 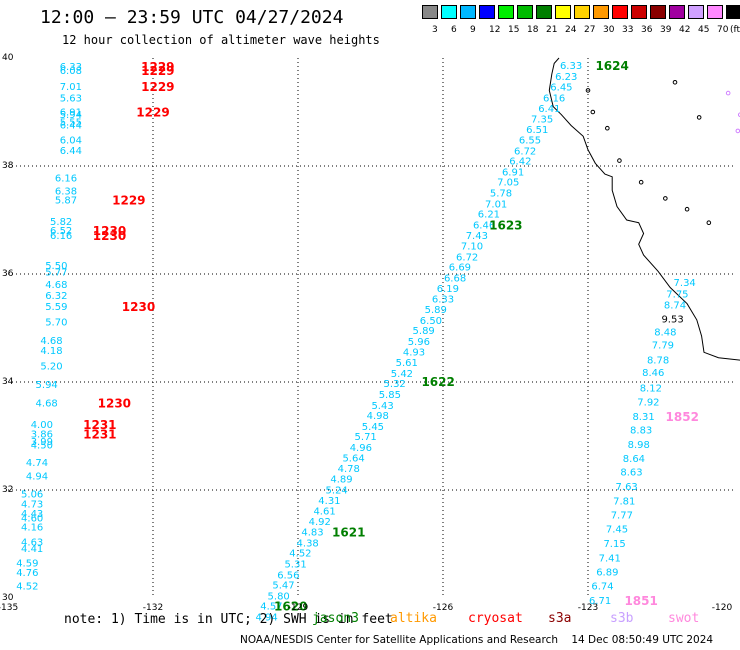 What do you see at coordinates (435, 30) in the screenshot?
I see `legend-label: 3` at bounding box center [435, 30].